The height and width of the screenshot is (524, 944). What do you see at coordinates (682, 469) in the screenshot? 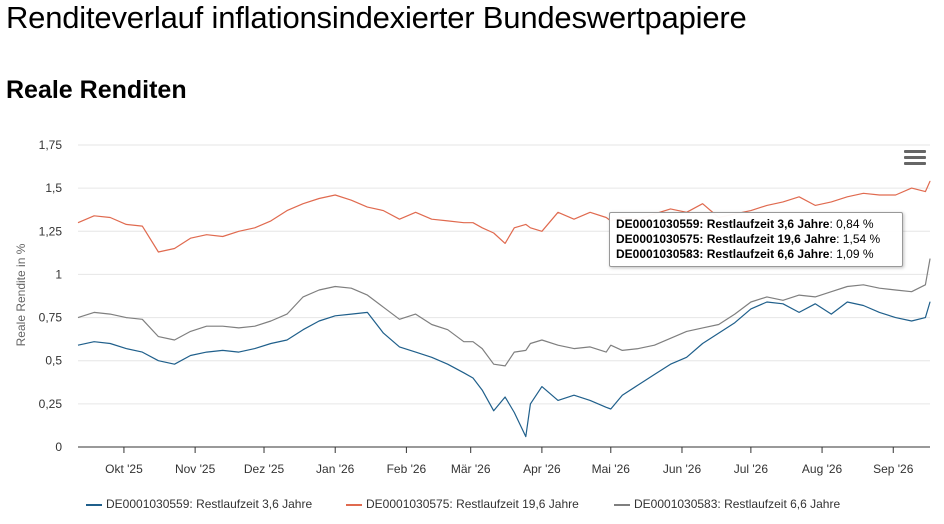
I see `x-tick-label: Jun '26` at bounding box center [682, 469].